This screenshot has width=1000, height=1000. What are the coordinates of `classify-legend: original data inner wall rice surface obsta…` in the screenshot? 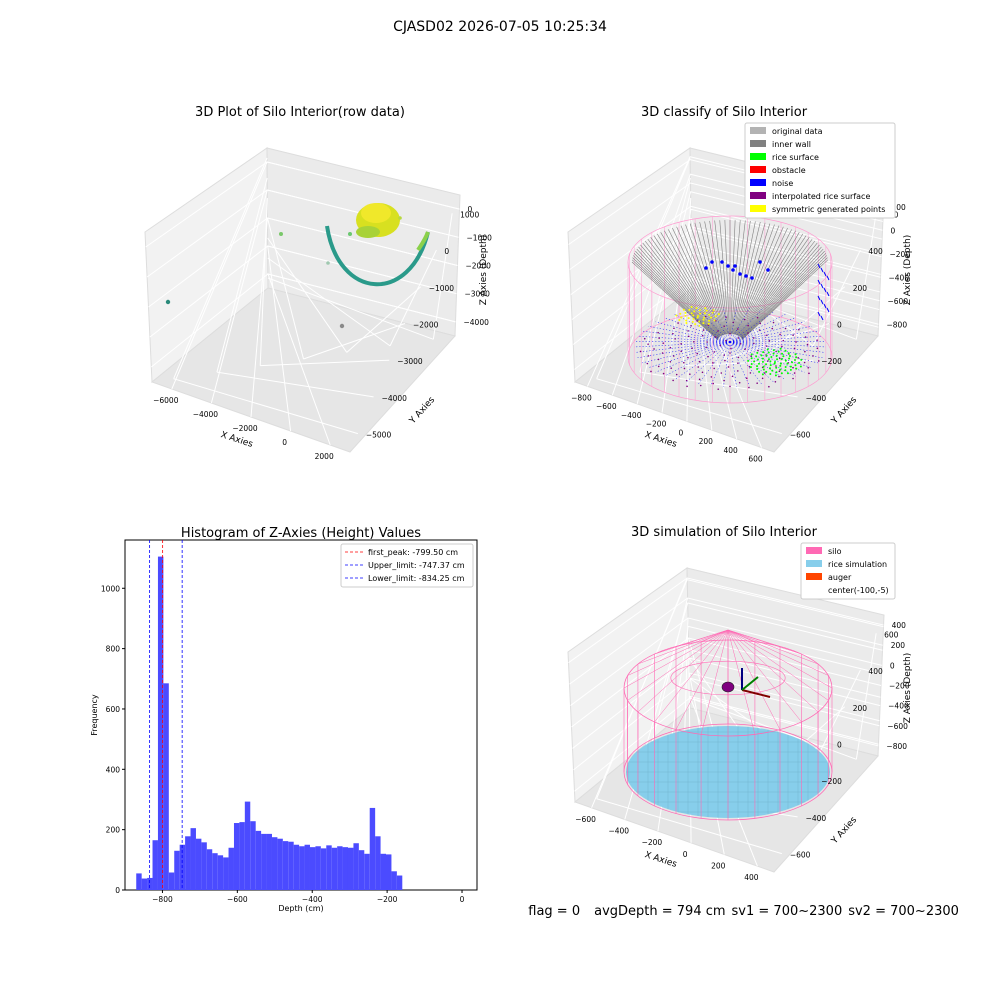 It's located at (820, 170).